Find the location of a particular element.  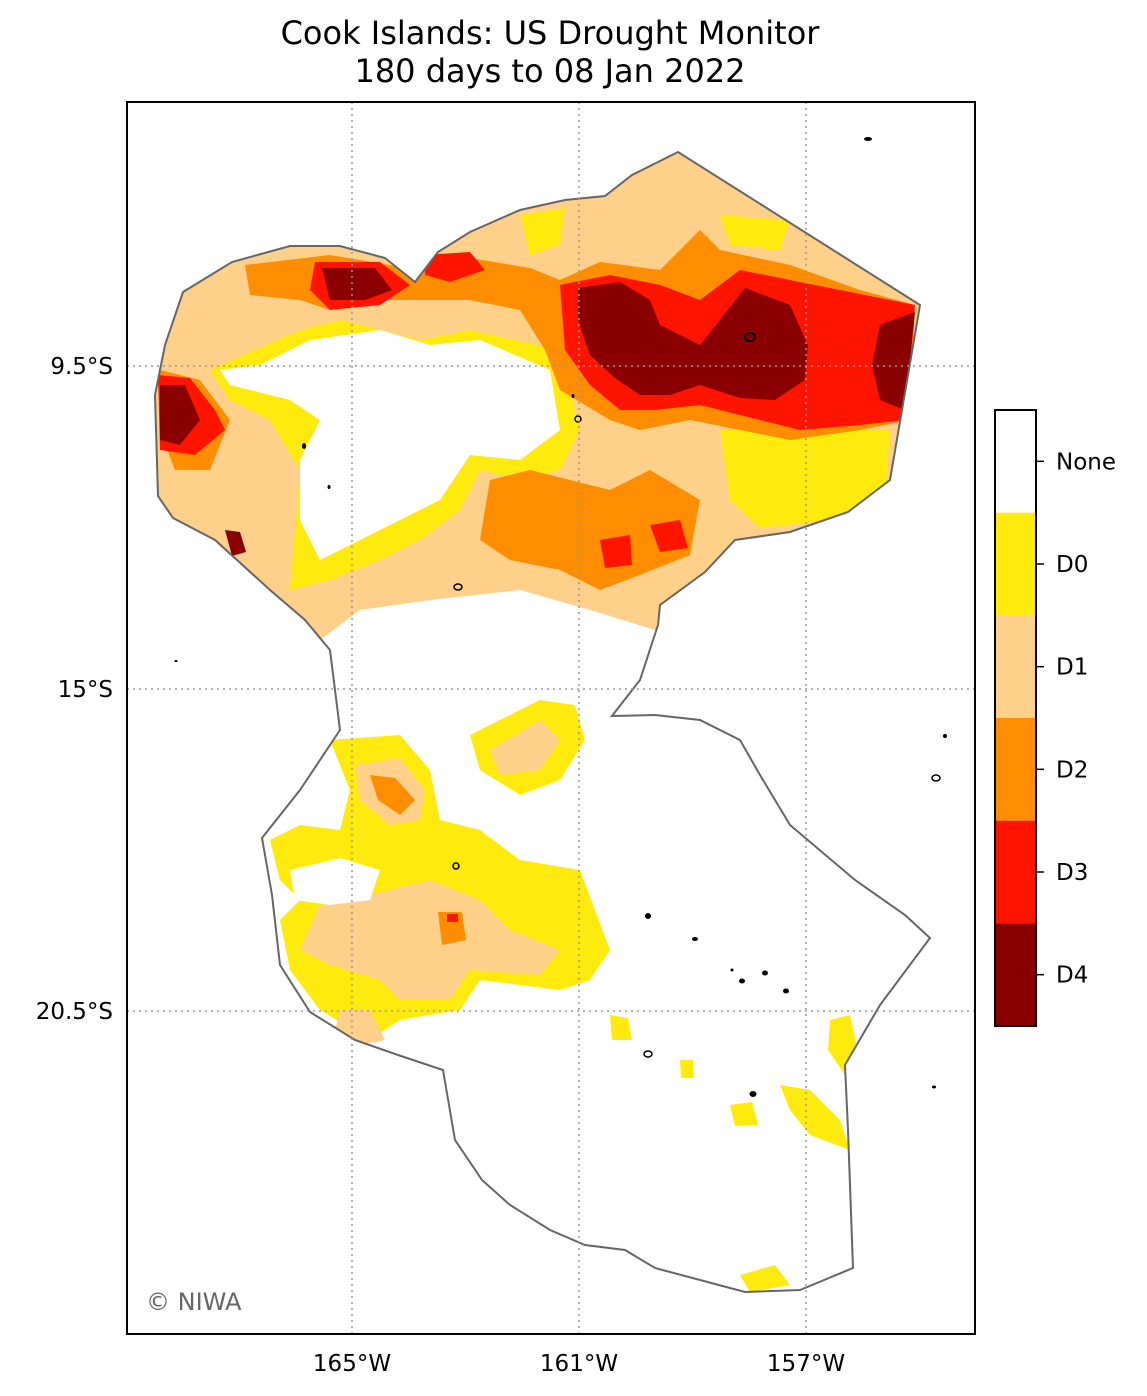

island-rakahanga is located at coordinates (578, 419).